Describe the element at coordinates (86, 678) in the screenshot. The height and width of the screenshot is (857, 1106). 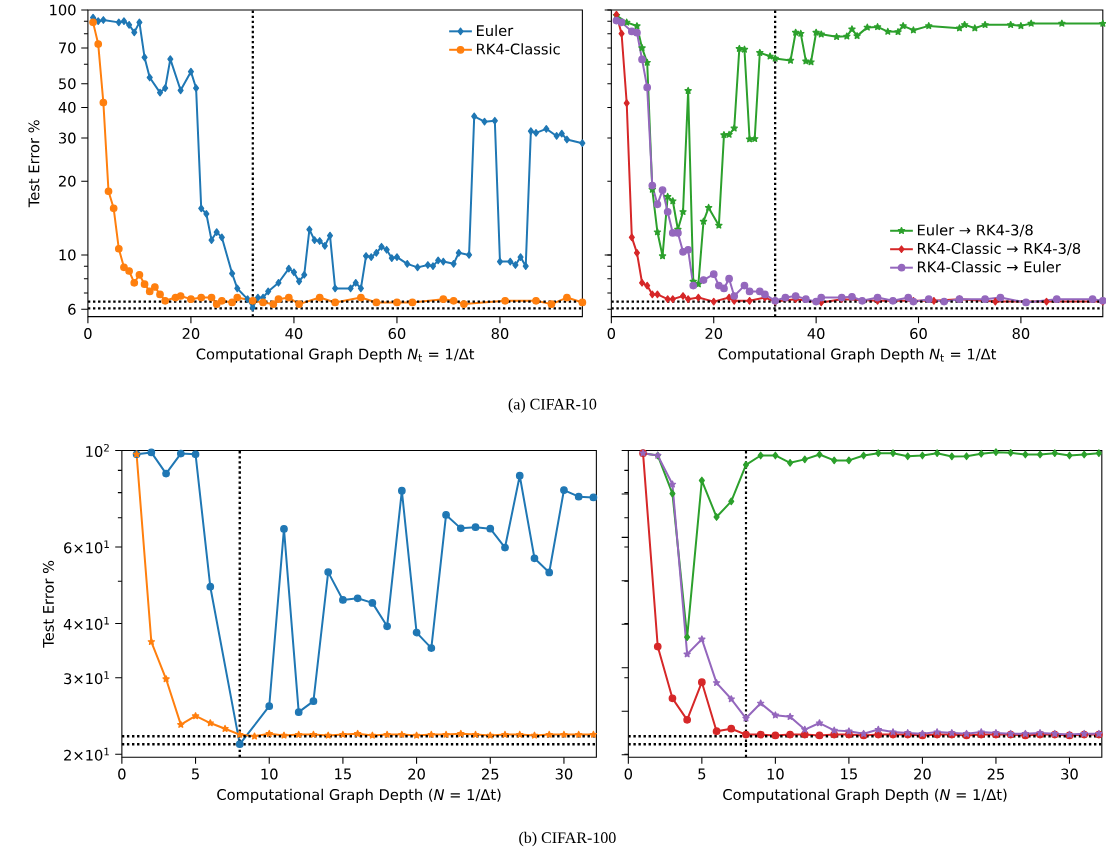
I see `y-tick-label: 3×10$^{1}$` at that location.